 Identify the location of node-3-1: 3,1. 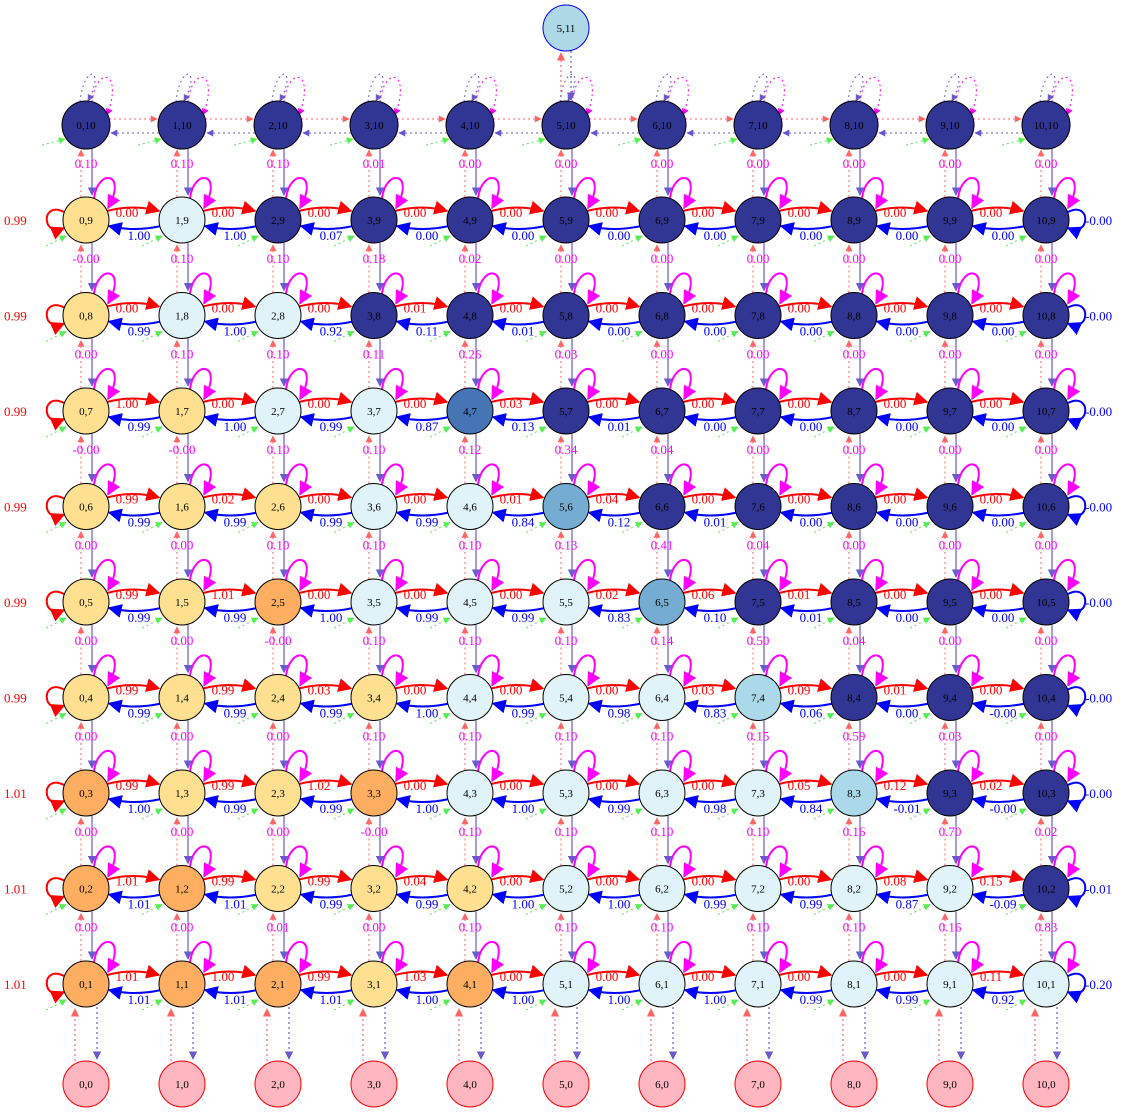
(374, 984).